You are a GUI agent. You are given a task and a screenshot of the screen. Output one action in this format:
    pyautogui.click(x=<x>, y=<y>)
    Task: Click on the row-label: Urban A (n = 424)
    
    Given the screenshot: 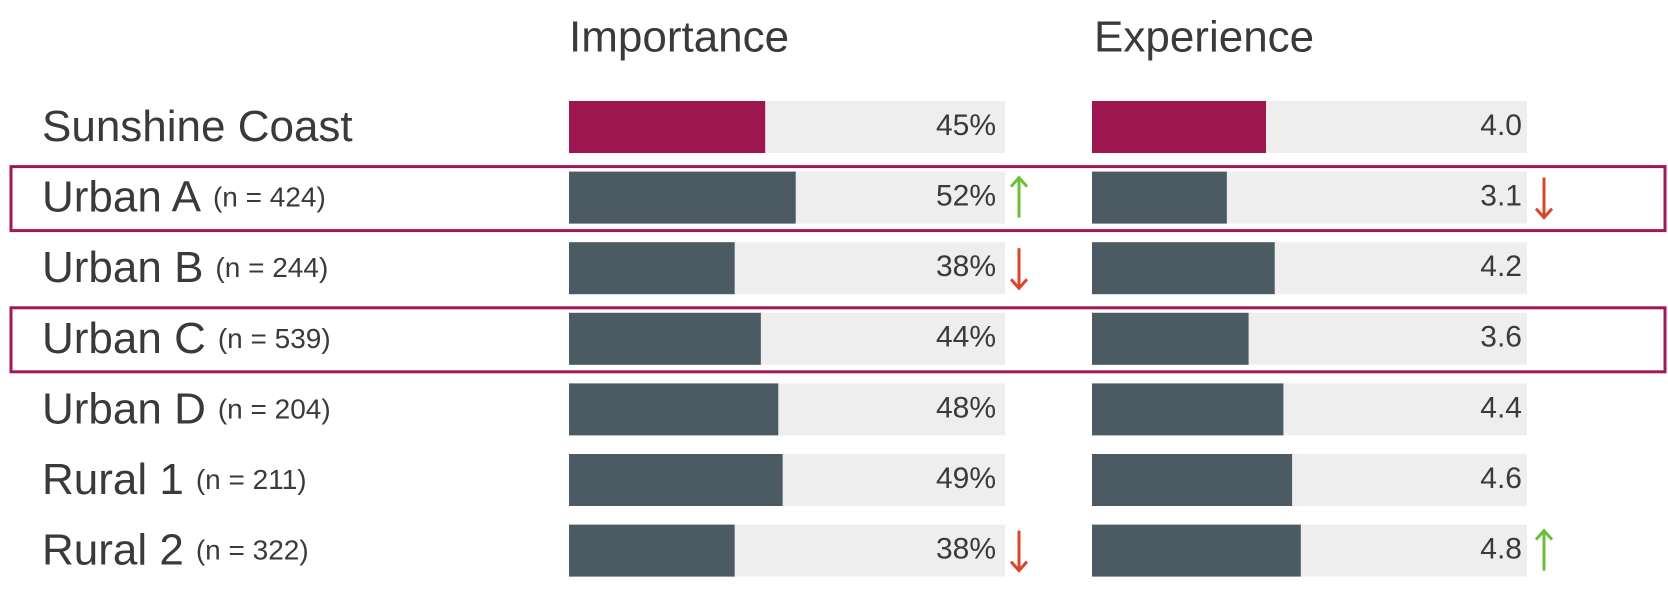 What is the action you would take?
    pyautogui.click(x=184, y=196)
    